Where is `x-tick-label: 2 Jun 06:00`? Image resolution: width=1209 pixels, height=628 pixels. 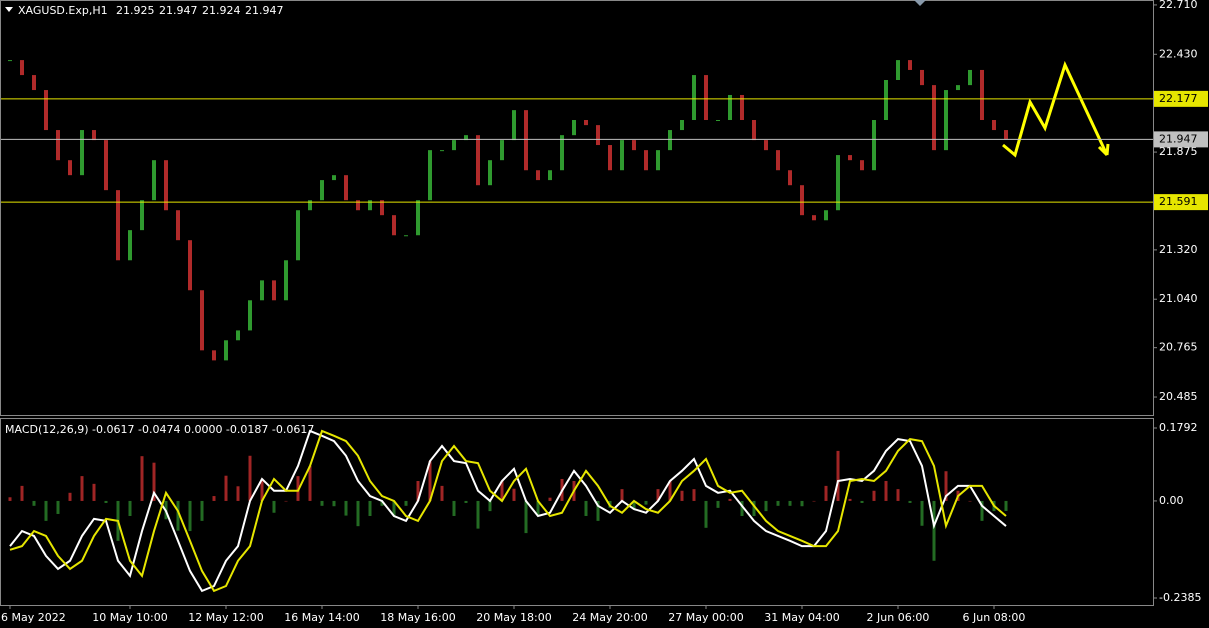
x-tick-label: 2 Jun 06:00 is located at coordinates (898, 617).